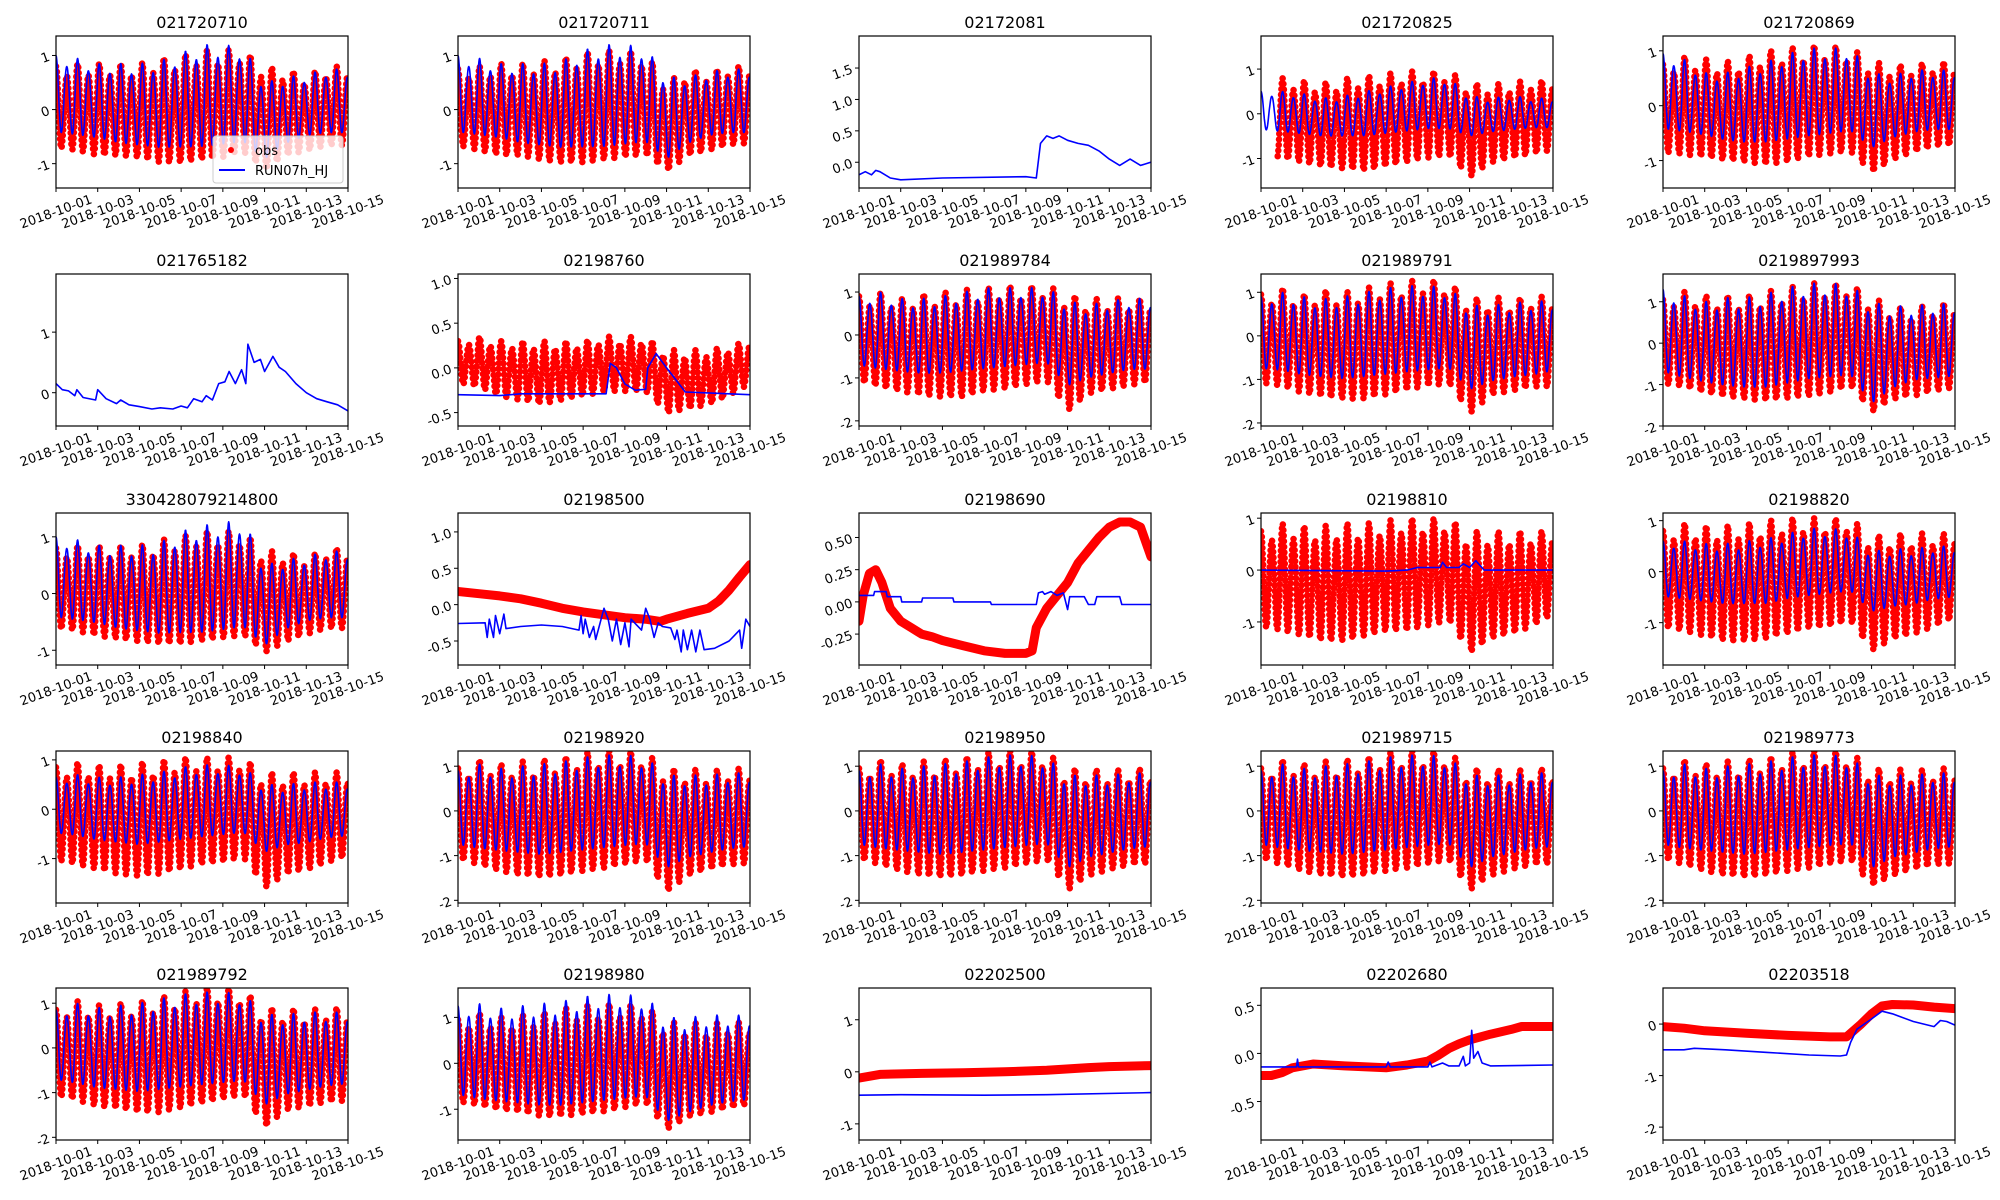 The height and width of the screenshot is (1200, 2000). I want to click on subplot-title: 02198950, so click(1004, 737).